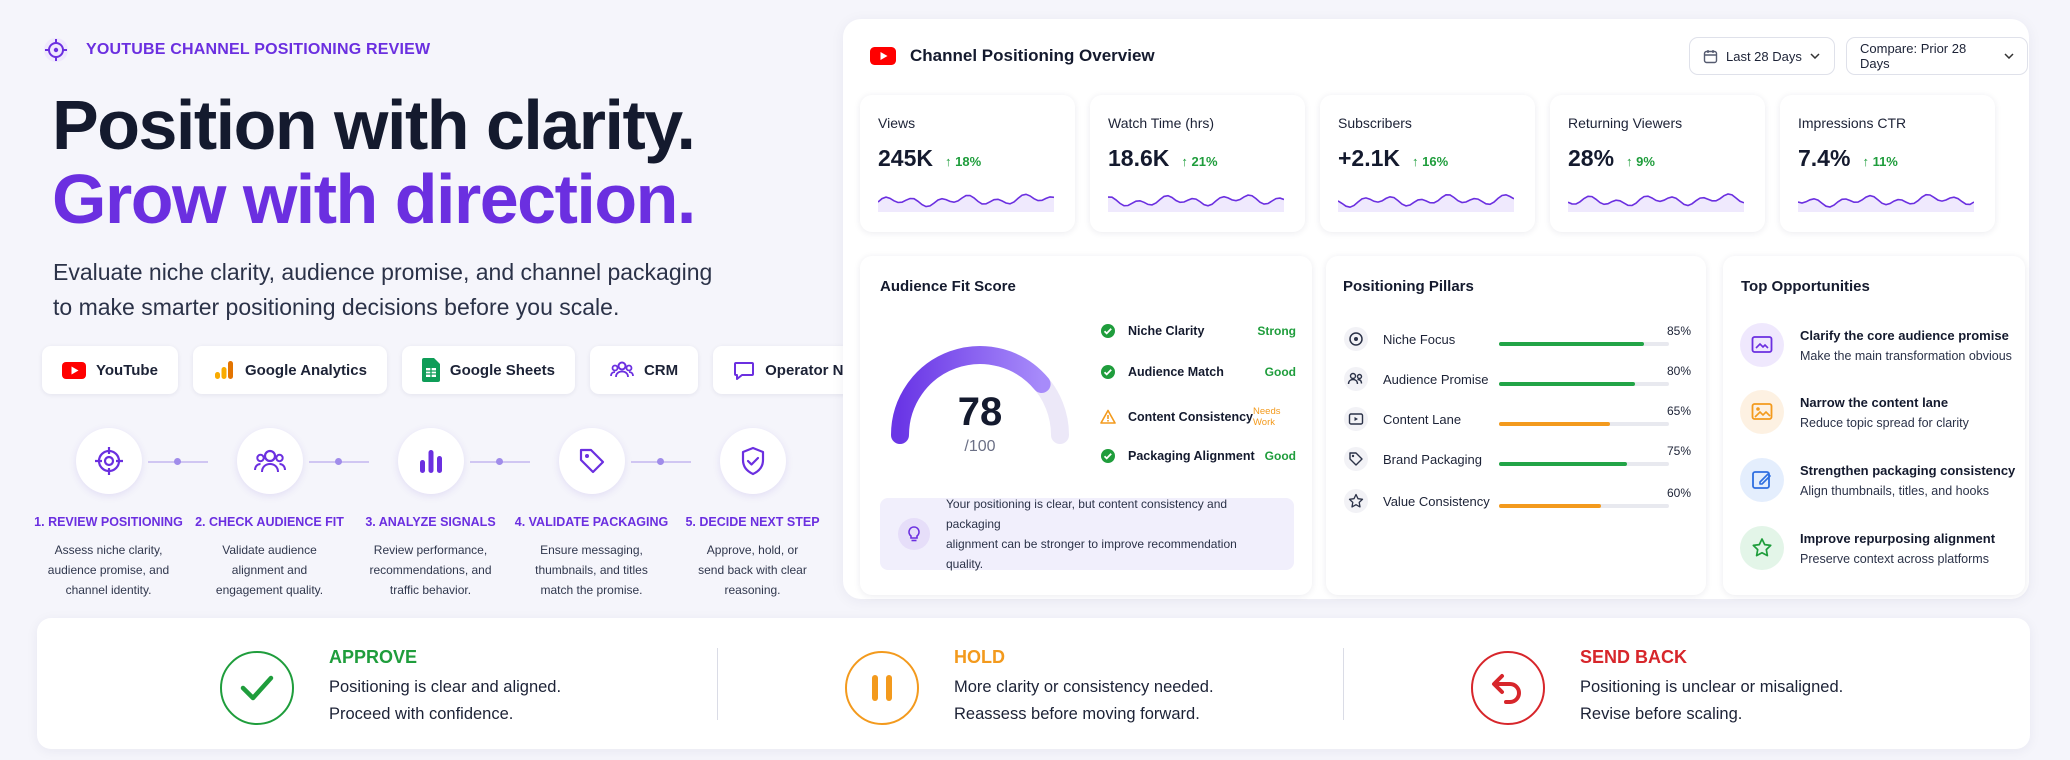 The height and width of the screenshot is (760, 2070). Describe the element at coordinates (1880, 161) in the screenshot. I see `metric-change: ↑ 11%` at that location.